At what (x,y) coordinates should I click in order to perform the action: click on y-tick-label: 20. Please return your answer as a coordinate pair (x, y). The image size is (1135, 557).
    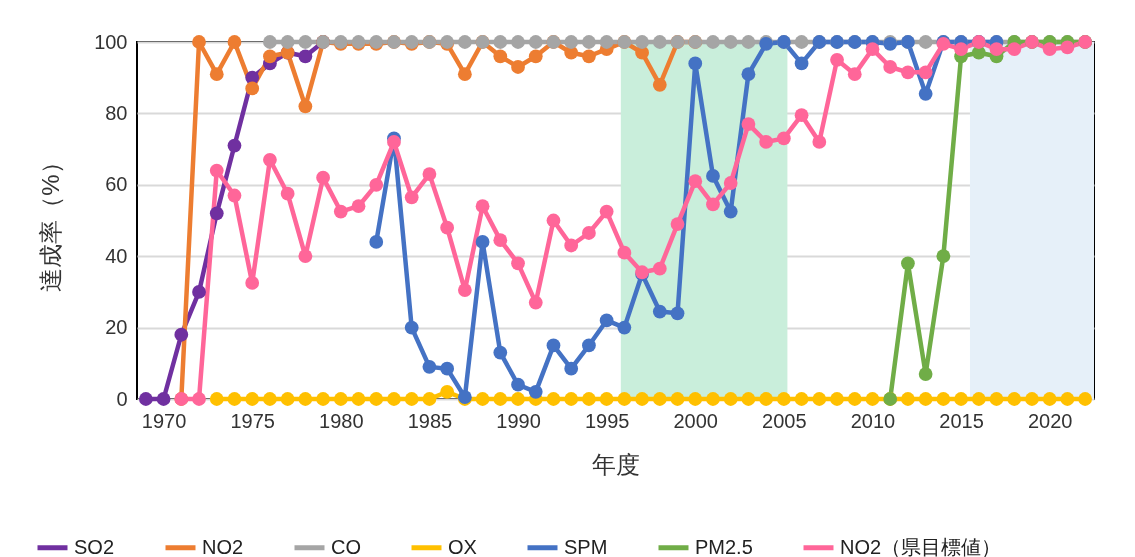
    Looking at the image, I should click on (116, 327).